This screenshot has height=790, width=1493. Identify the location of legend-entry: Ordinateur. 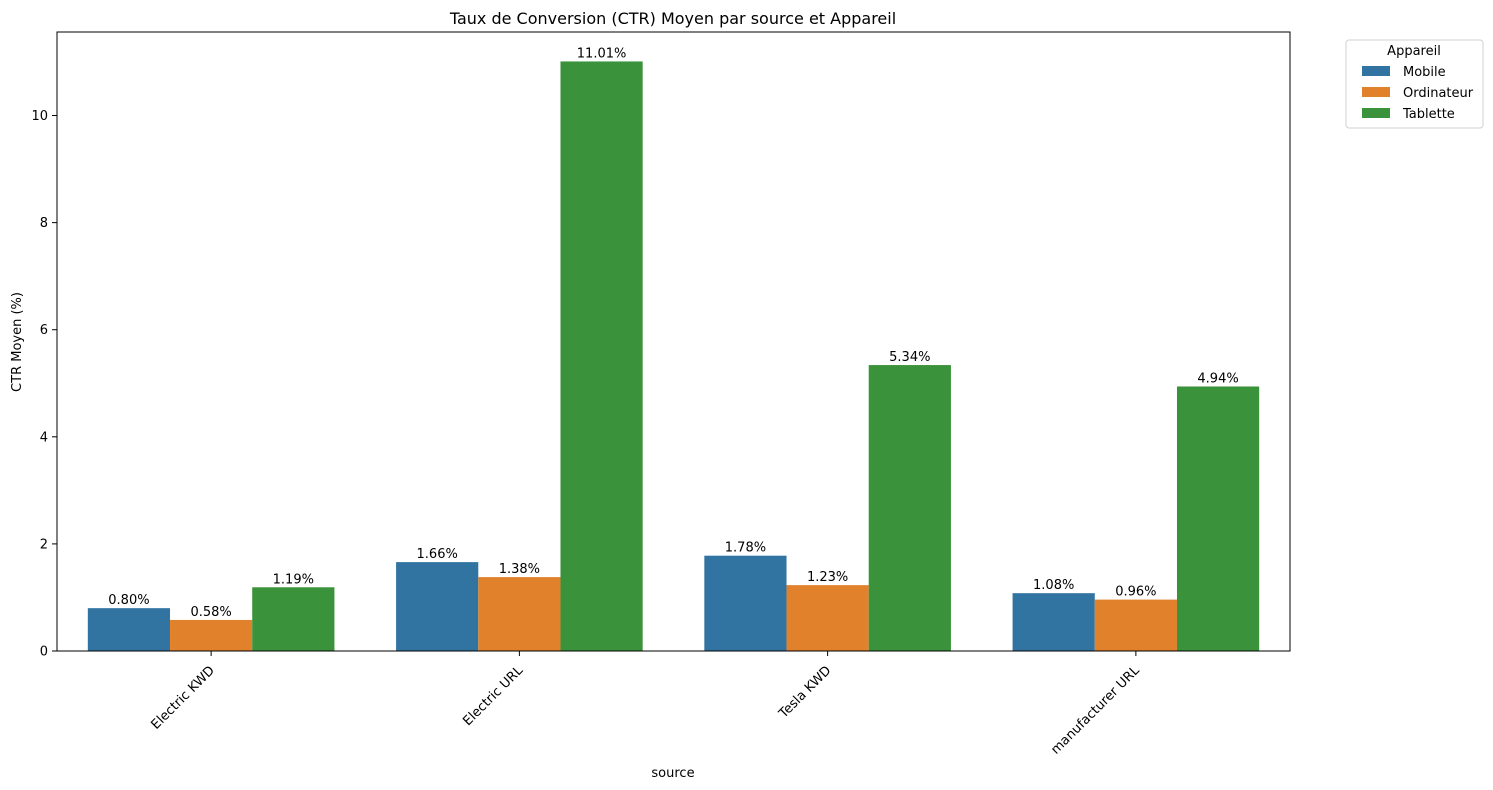
(1438, 93).